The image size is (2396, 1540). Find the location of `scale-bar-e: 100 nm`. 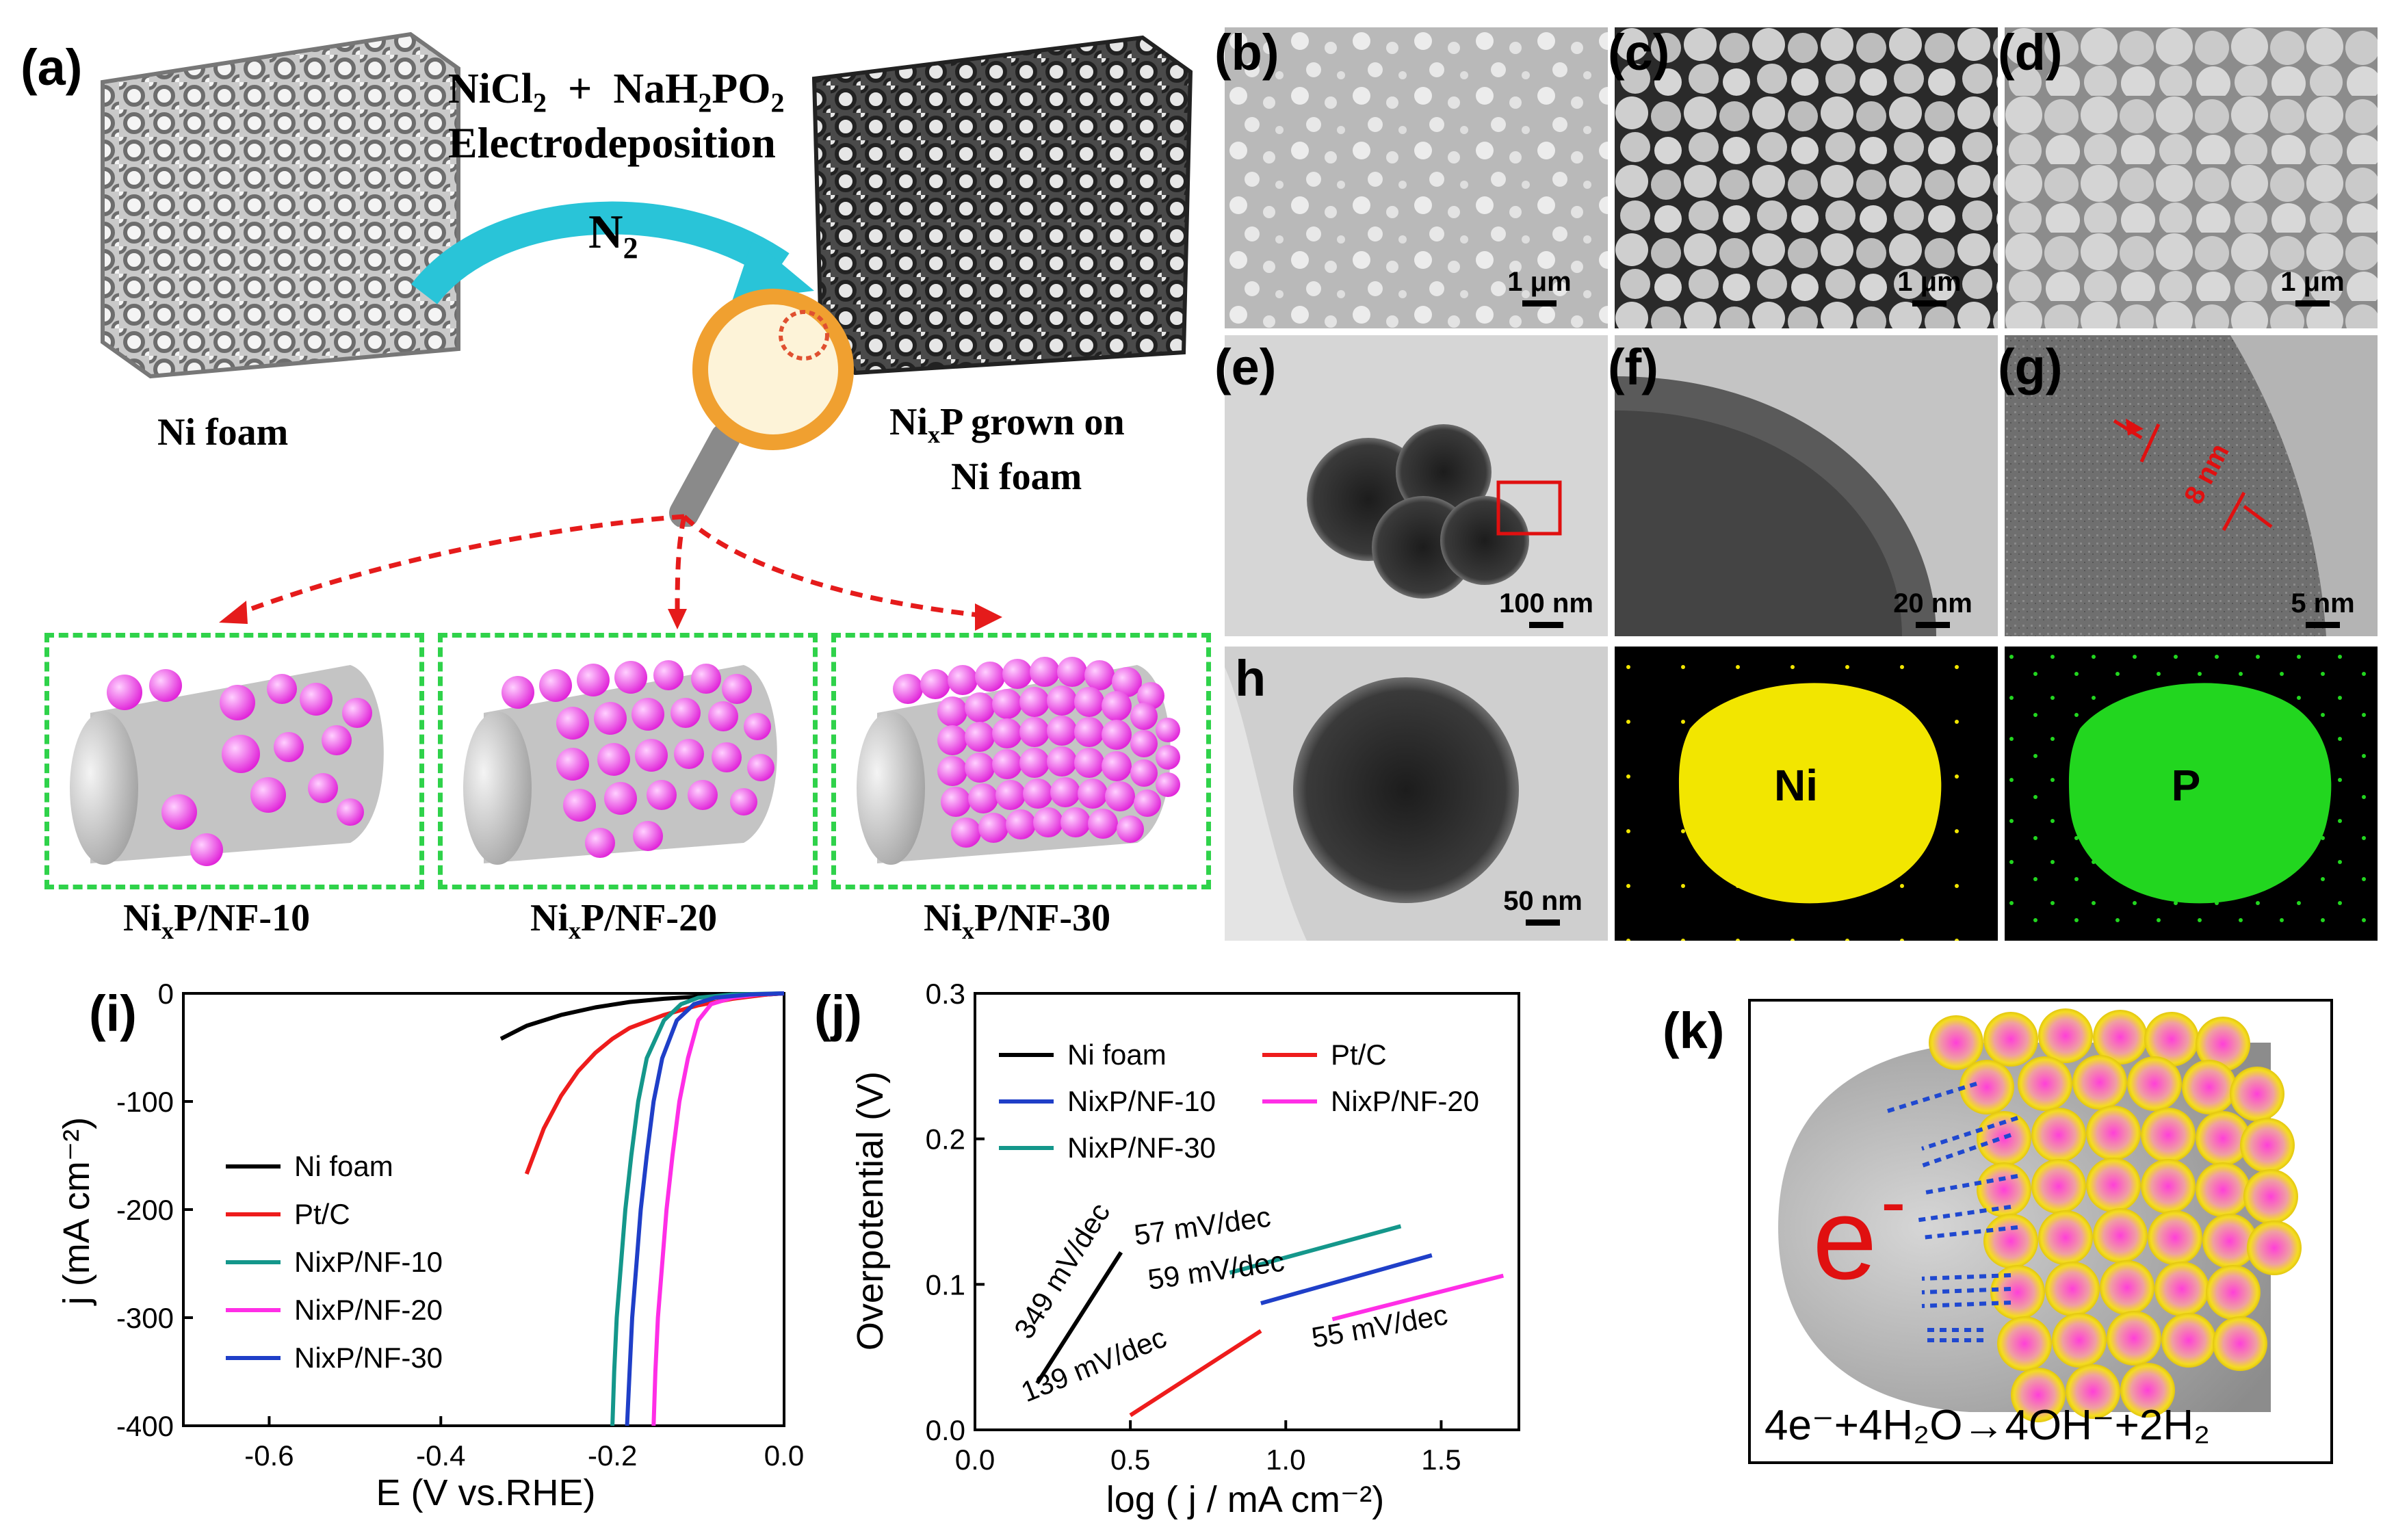

scale-bar-e: 100 nm is located at coordinates (1546, 608).